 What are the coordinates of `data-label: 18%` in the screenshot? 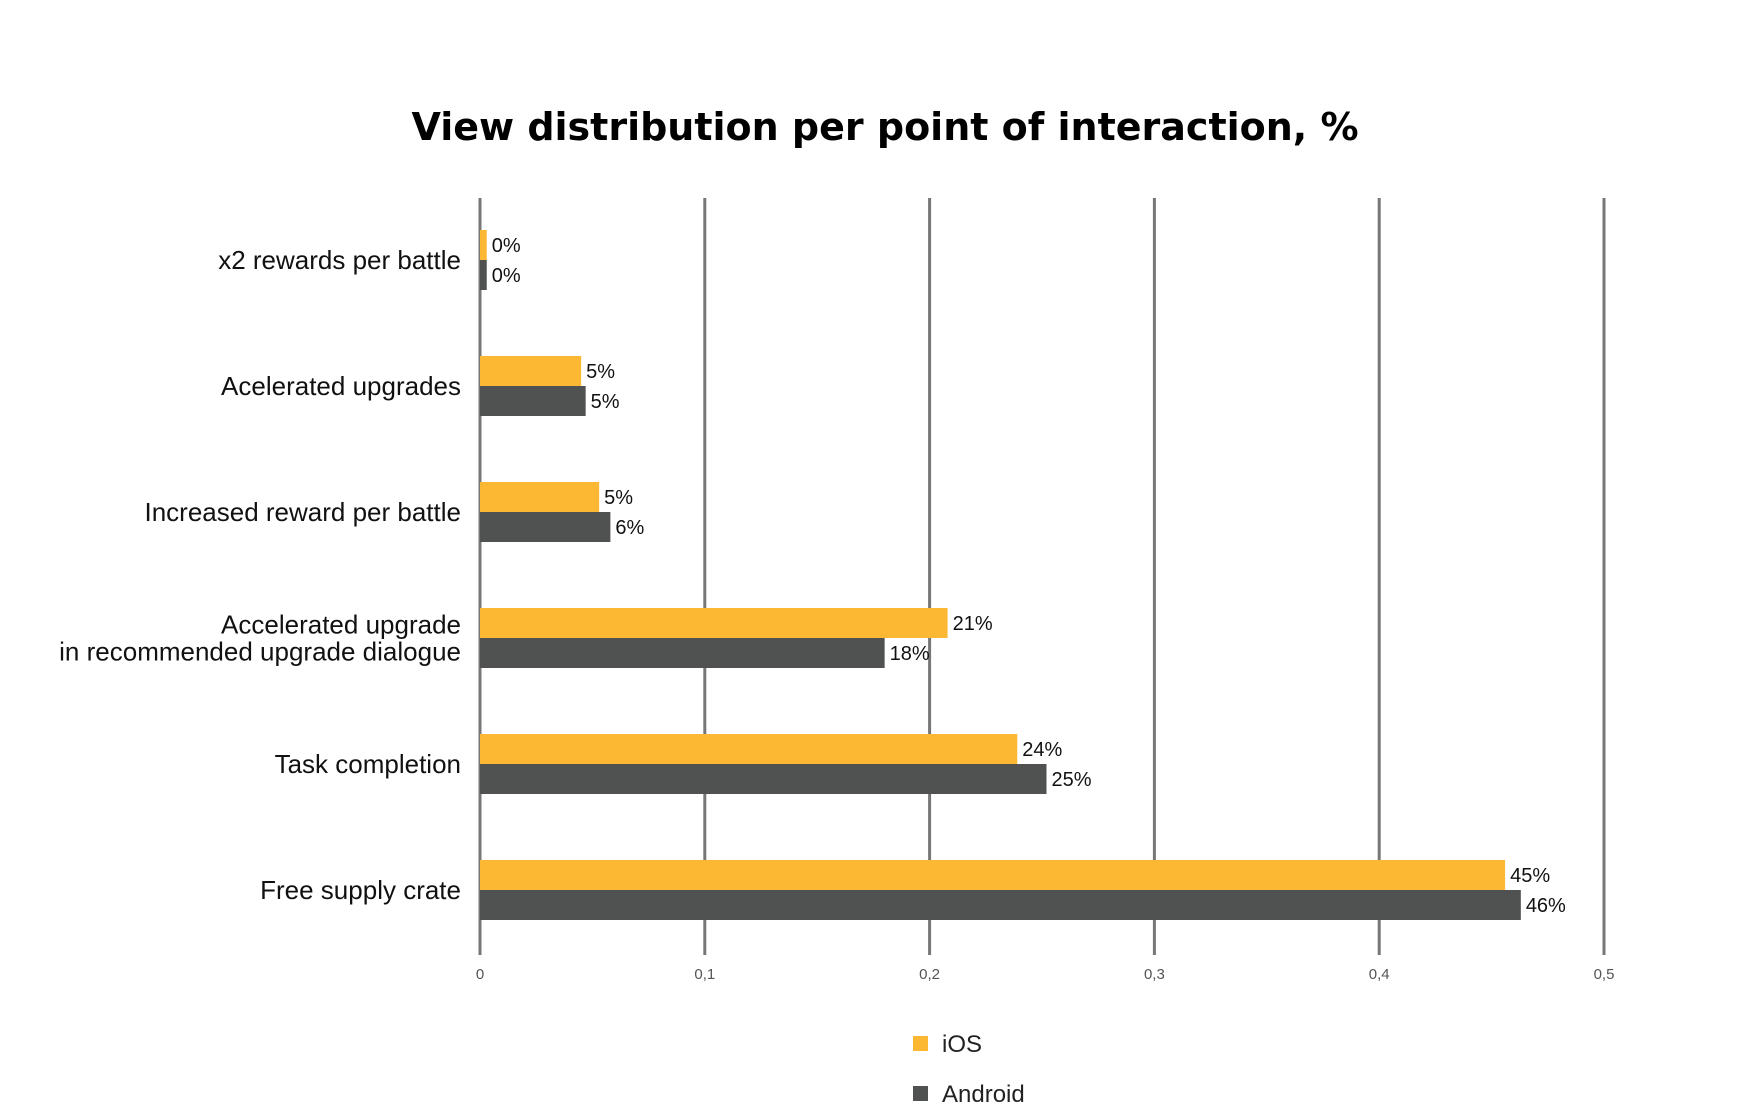 It's located at (910, 654).